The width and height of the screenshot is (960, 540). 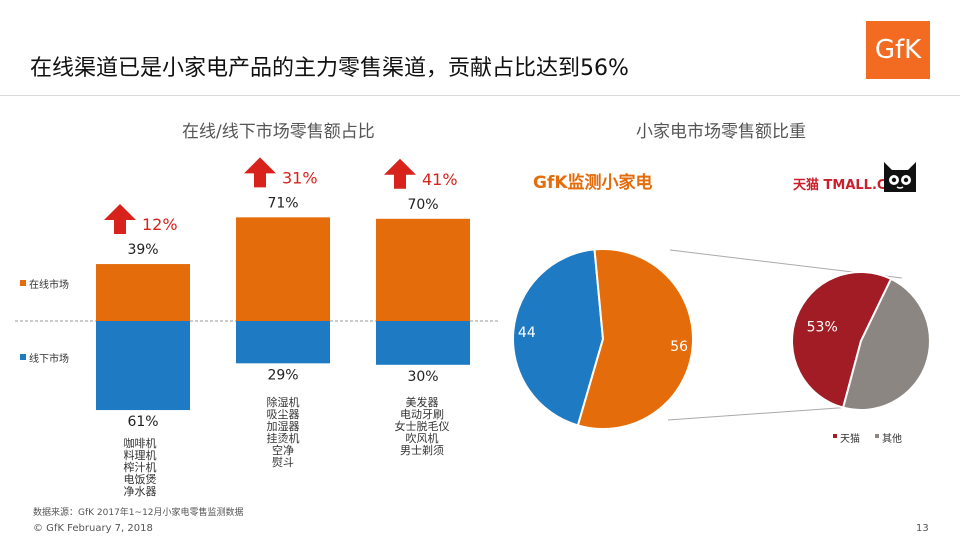 What do you see at coordinates (922, 528) in the screenshot?
I see `page-number: 13` at bounding box center [922, 528].